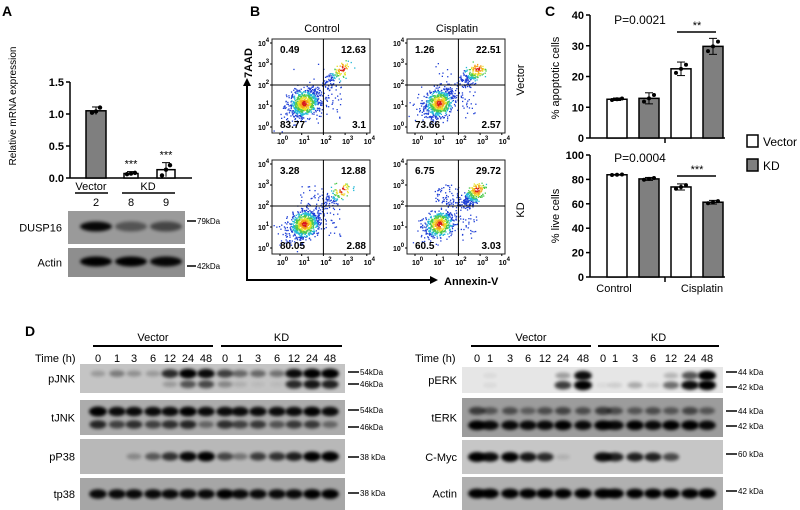 This screenshot has width=800, height=510. I want to click on tick-exponent: 1, so click(403, 225).